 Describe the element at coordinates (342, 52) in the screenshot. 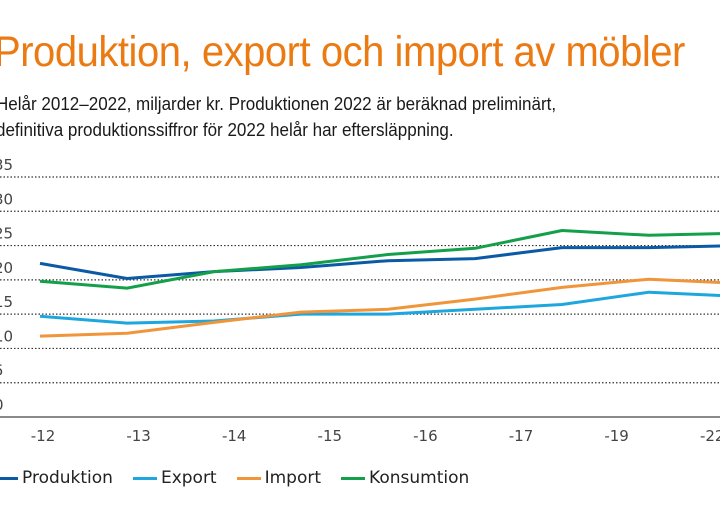

I see `chart-title: Produktion, export och import av möbler` at that location.